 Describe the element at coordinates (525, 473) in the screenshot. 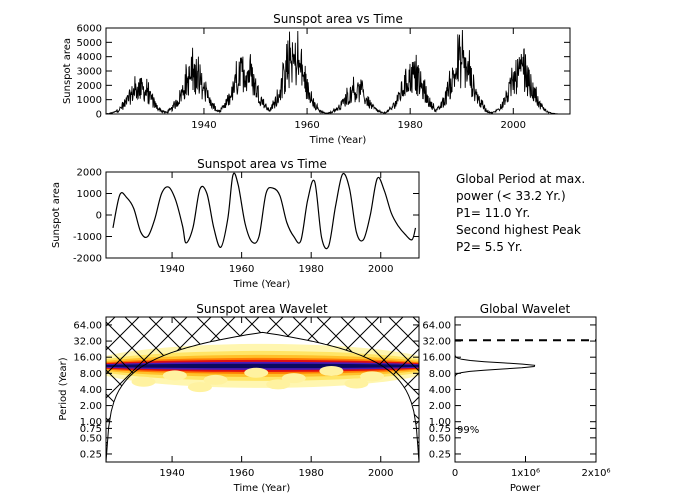

I see `global-wavelet-x-tick-label: 1x10⁶` at that location.